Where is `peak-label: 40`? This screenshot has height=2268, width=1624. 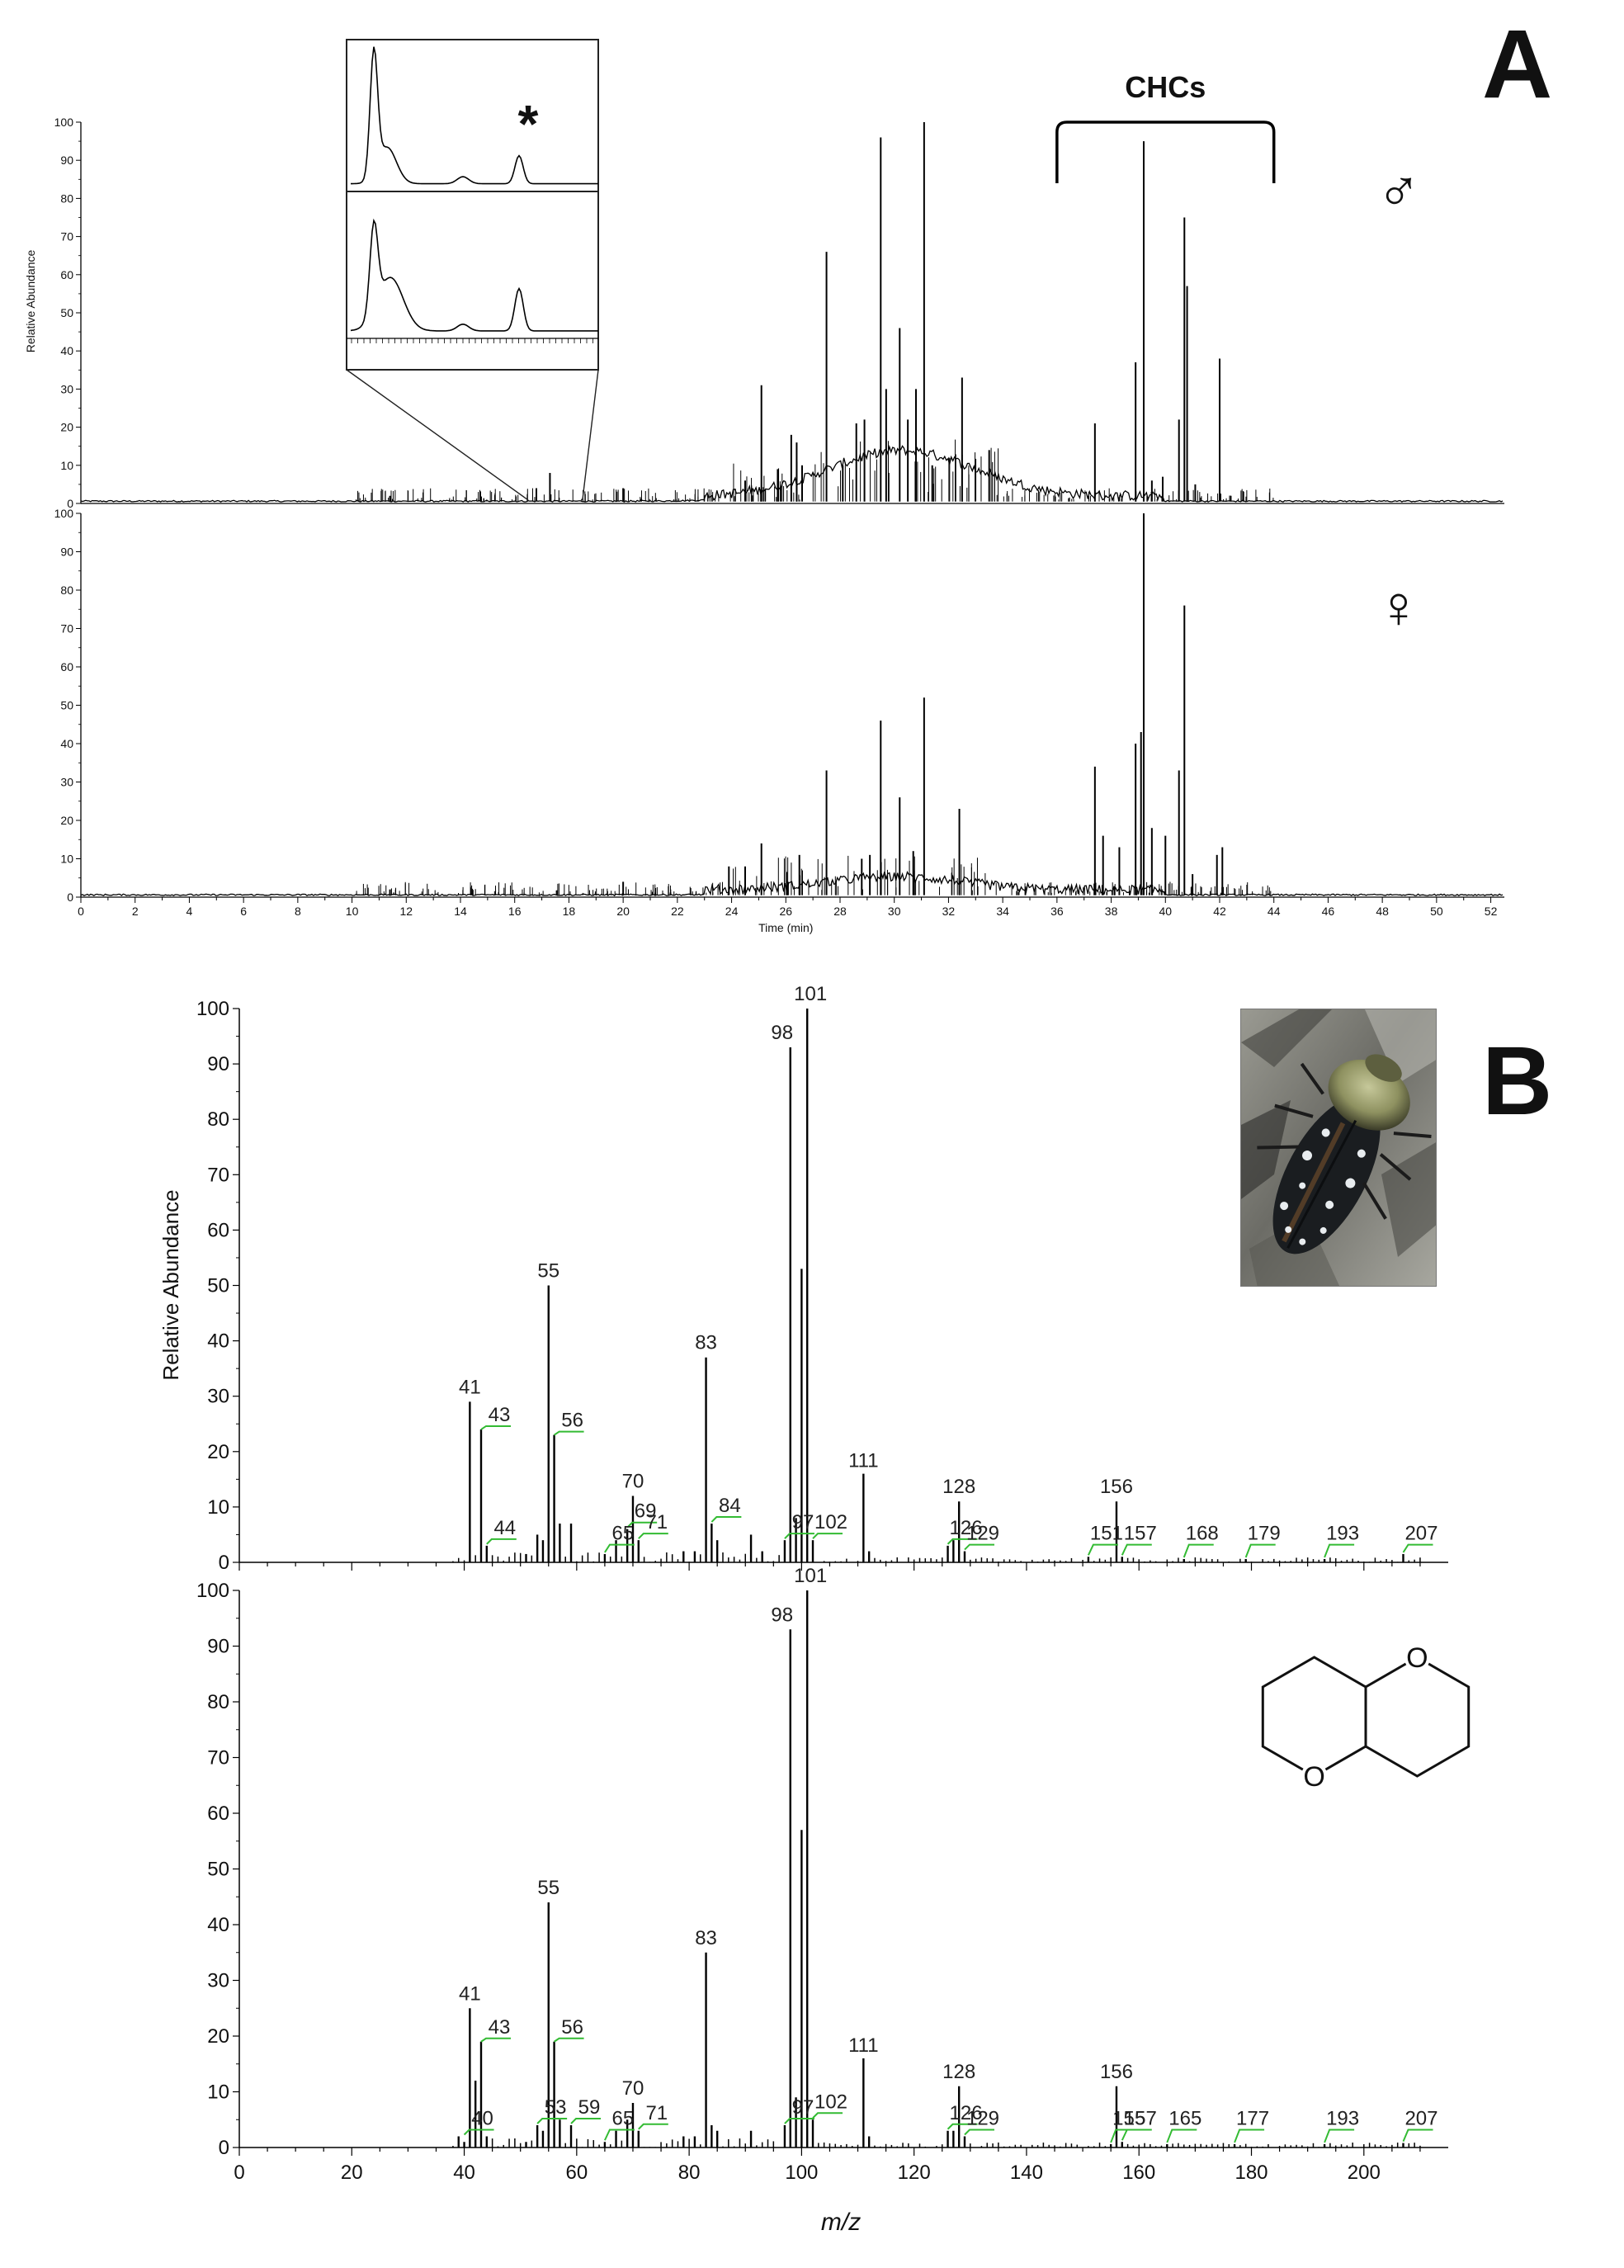
peak-label: 40 is located at coordinates (482, 2119).